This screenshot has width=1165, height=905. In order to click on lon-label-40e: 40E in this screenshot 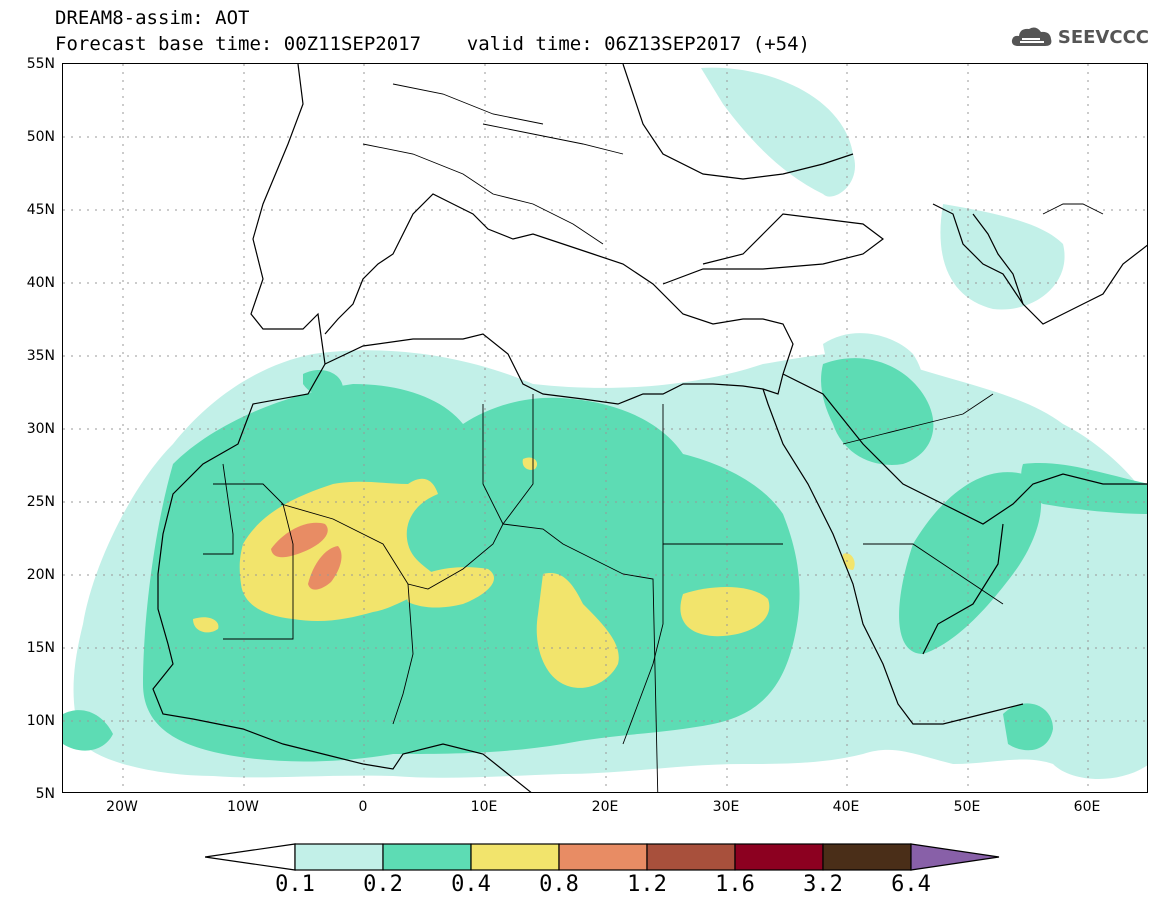, I will do `click(846, 807)`.